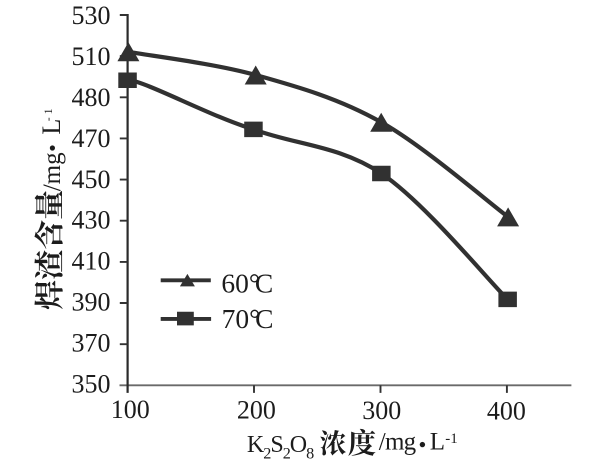 The image size is (601, 461). Describe the element at coordinates (381, 410) in the screenshot. I see `svg-text: 300` at that location.